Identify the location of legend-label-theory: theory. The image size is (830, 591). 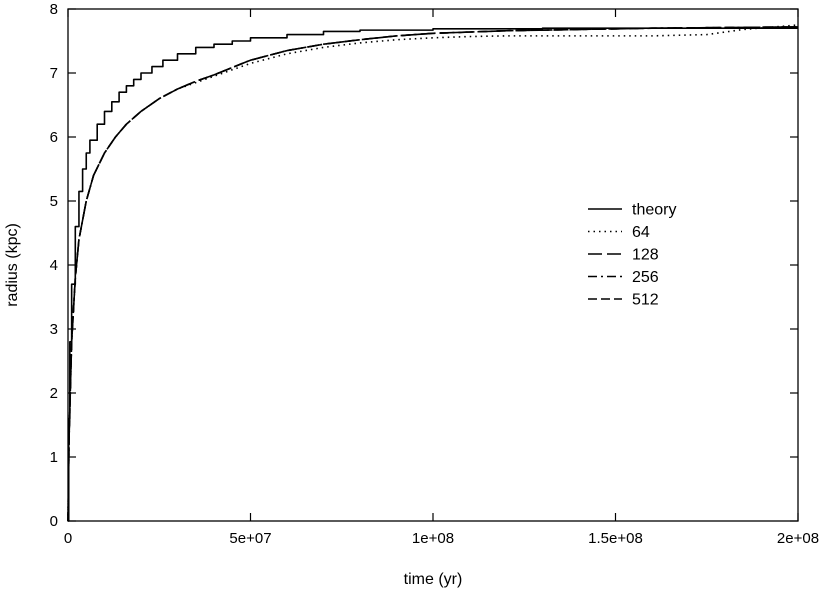
(654, 210).